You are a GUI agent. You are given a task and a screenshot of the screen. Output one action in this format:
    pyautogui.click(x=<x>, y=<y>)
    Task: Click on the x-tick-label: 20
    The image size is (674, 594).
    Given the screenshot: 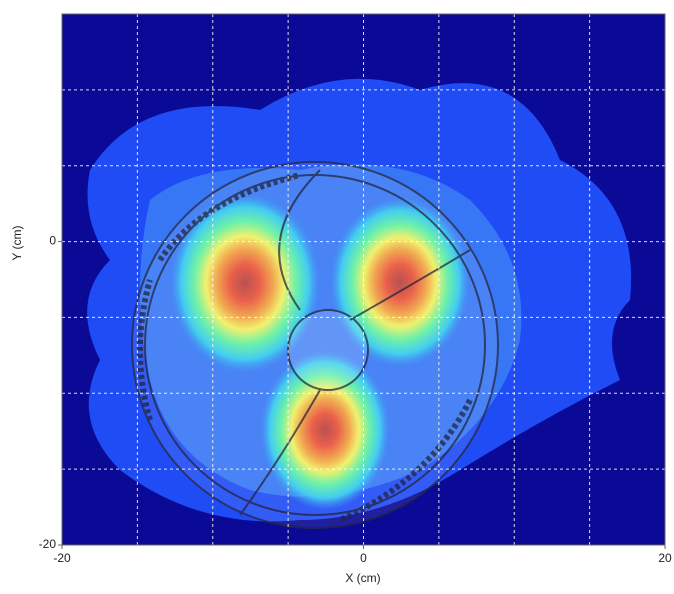 What is the action you would take?
    pyautogui.click(x=665, y=558)
    